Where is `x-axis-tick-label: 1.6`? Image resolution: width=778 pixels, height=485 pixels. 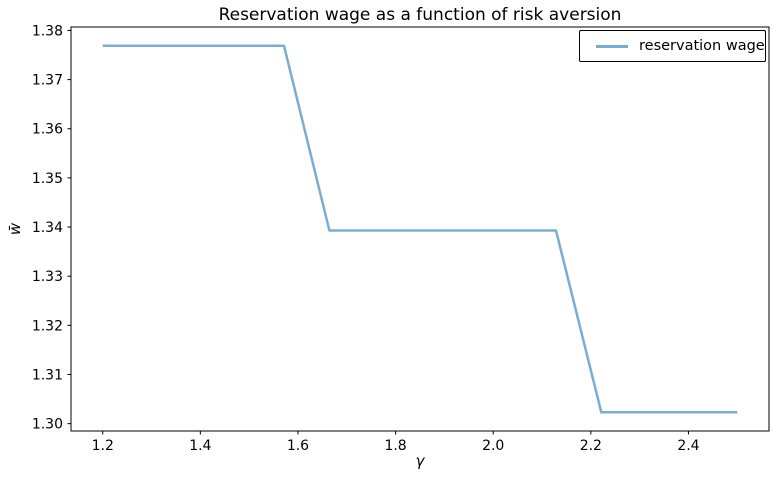 x-axis-tick-label: 1.6 is located at coordinates (298, 446).